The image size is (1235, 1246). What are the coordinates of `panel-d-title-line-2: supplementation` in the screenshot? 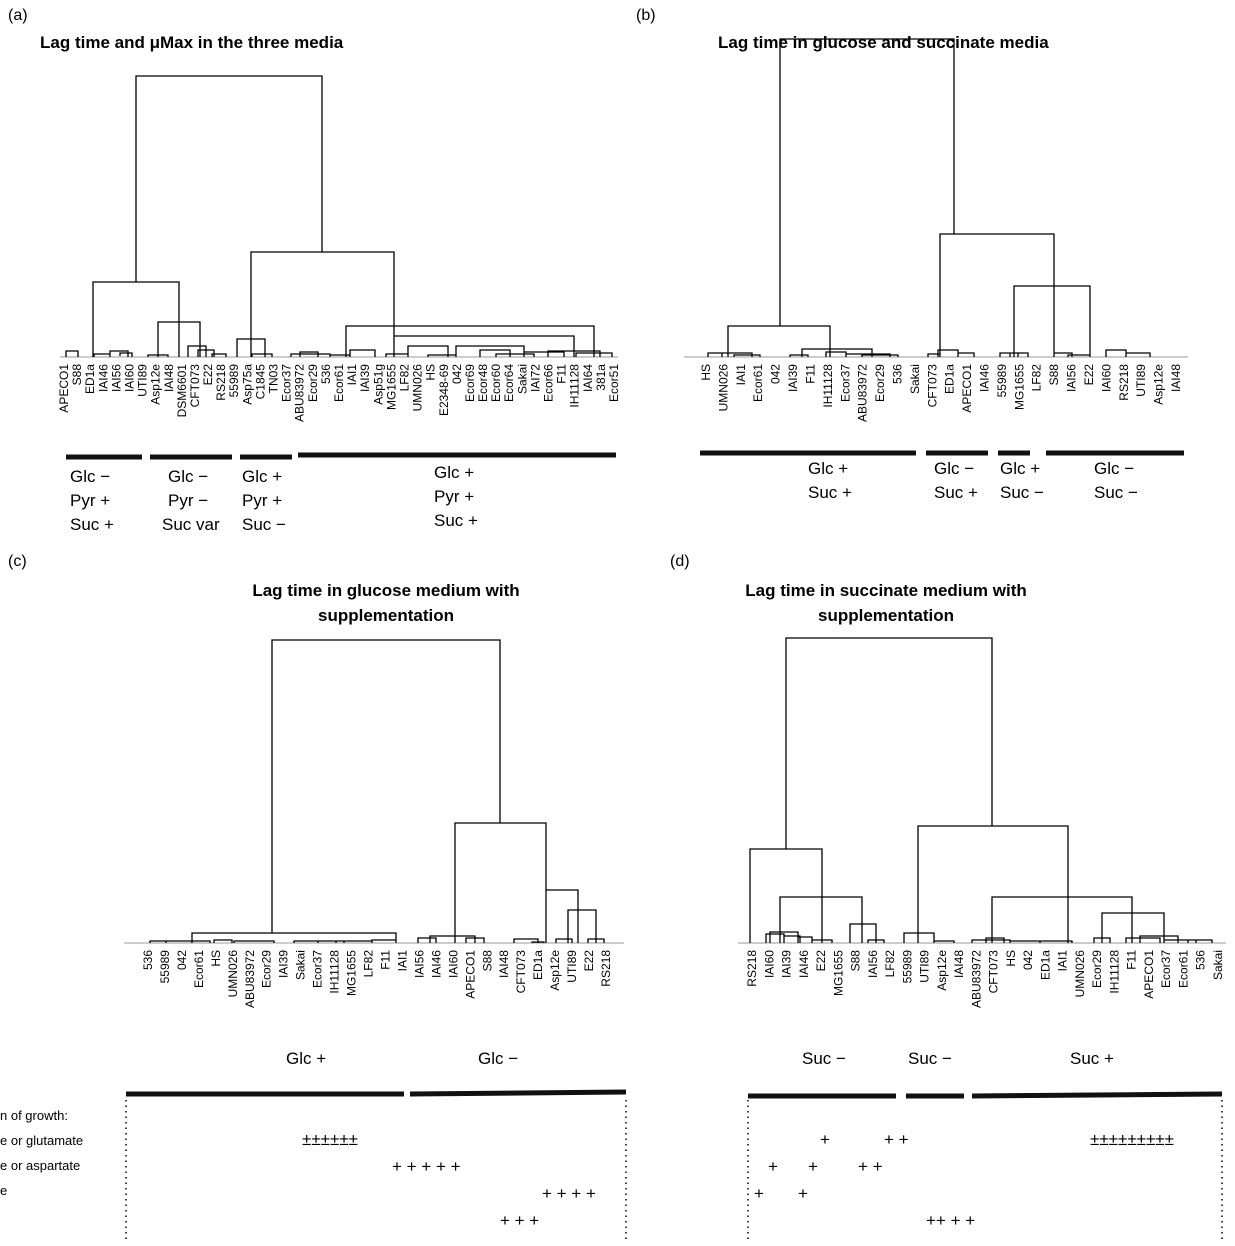 It's located at (886, 615).